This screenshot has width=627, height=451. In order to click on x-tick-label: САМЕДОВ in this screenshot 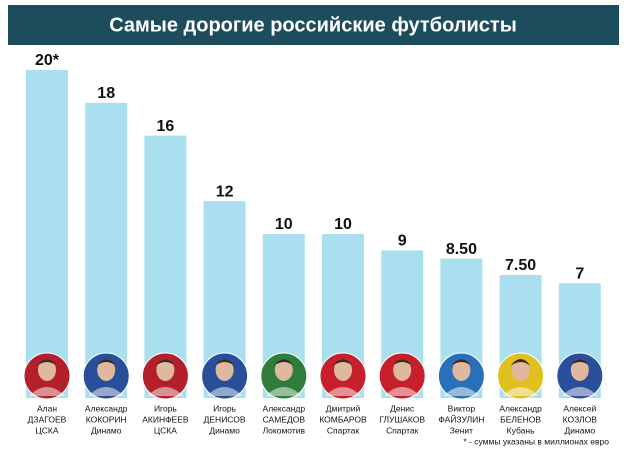, I will do `click(284, 419)`.